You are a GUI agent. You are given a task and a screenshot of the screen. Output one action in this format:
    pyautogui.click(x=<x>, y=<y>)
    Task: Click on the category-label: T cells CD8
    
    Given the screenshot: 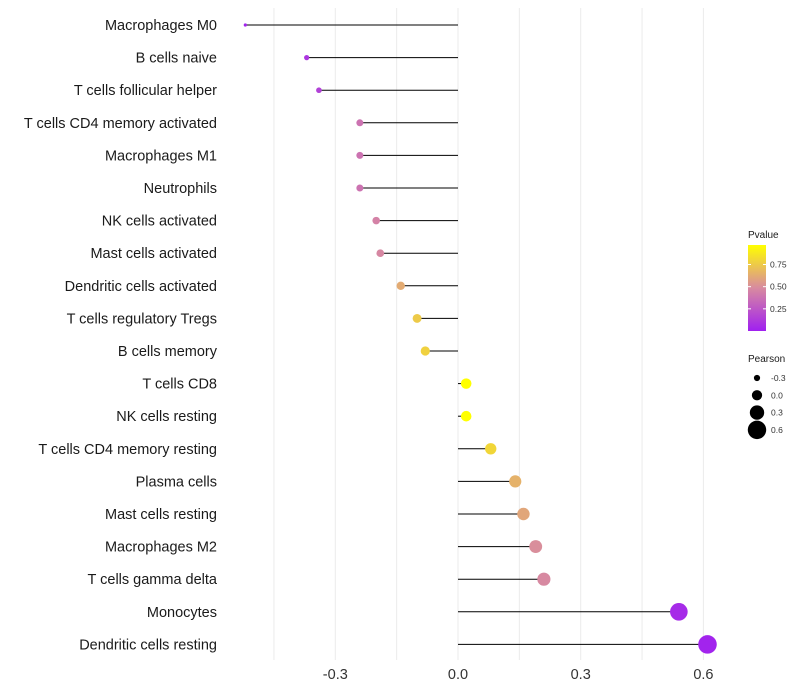 What is the action you would take?
    pyautogui.click(x=179, y=385)
    